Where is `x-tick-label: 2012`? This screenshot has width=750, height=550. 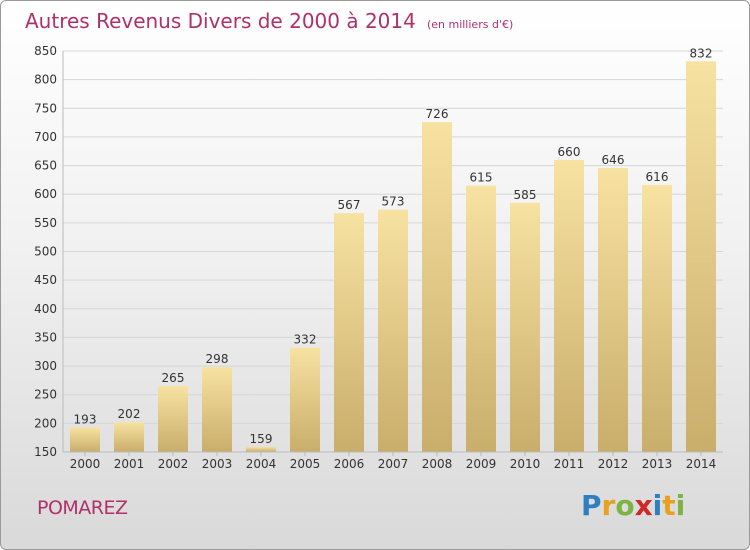 x-tick-label: 2012 is located at coordinates (613, 464).